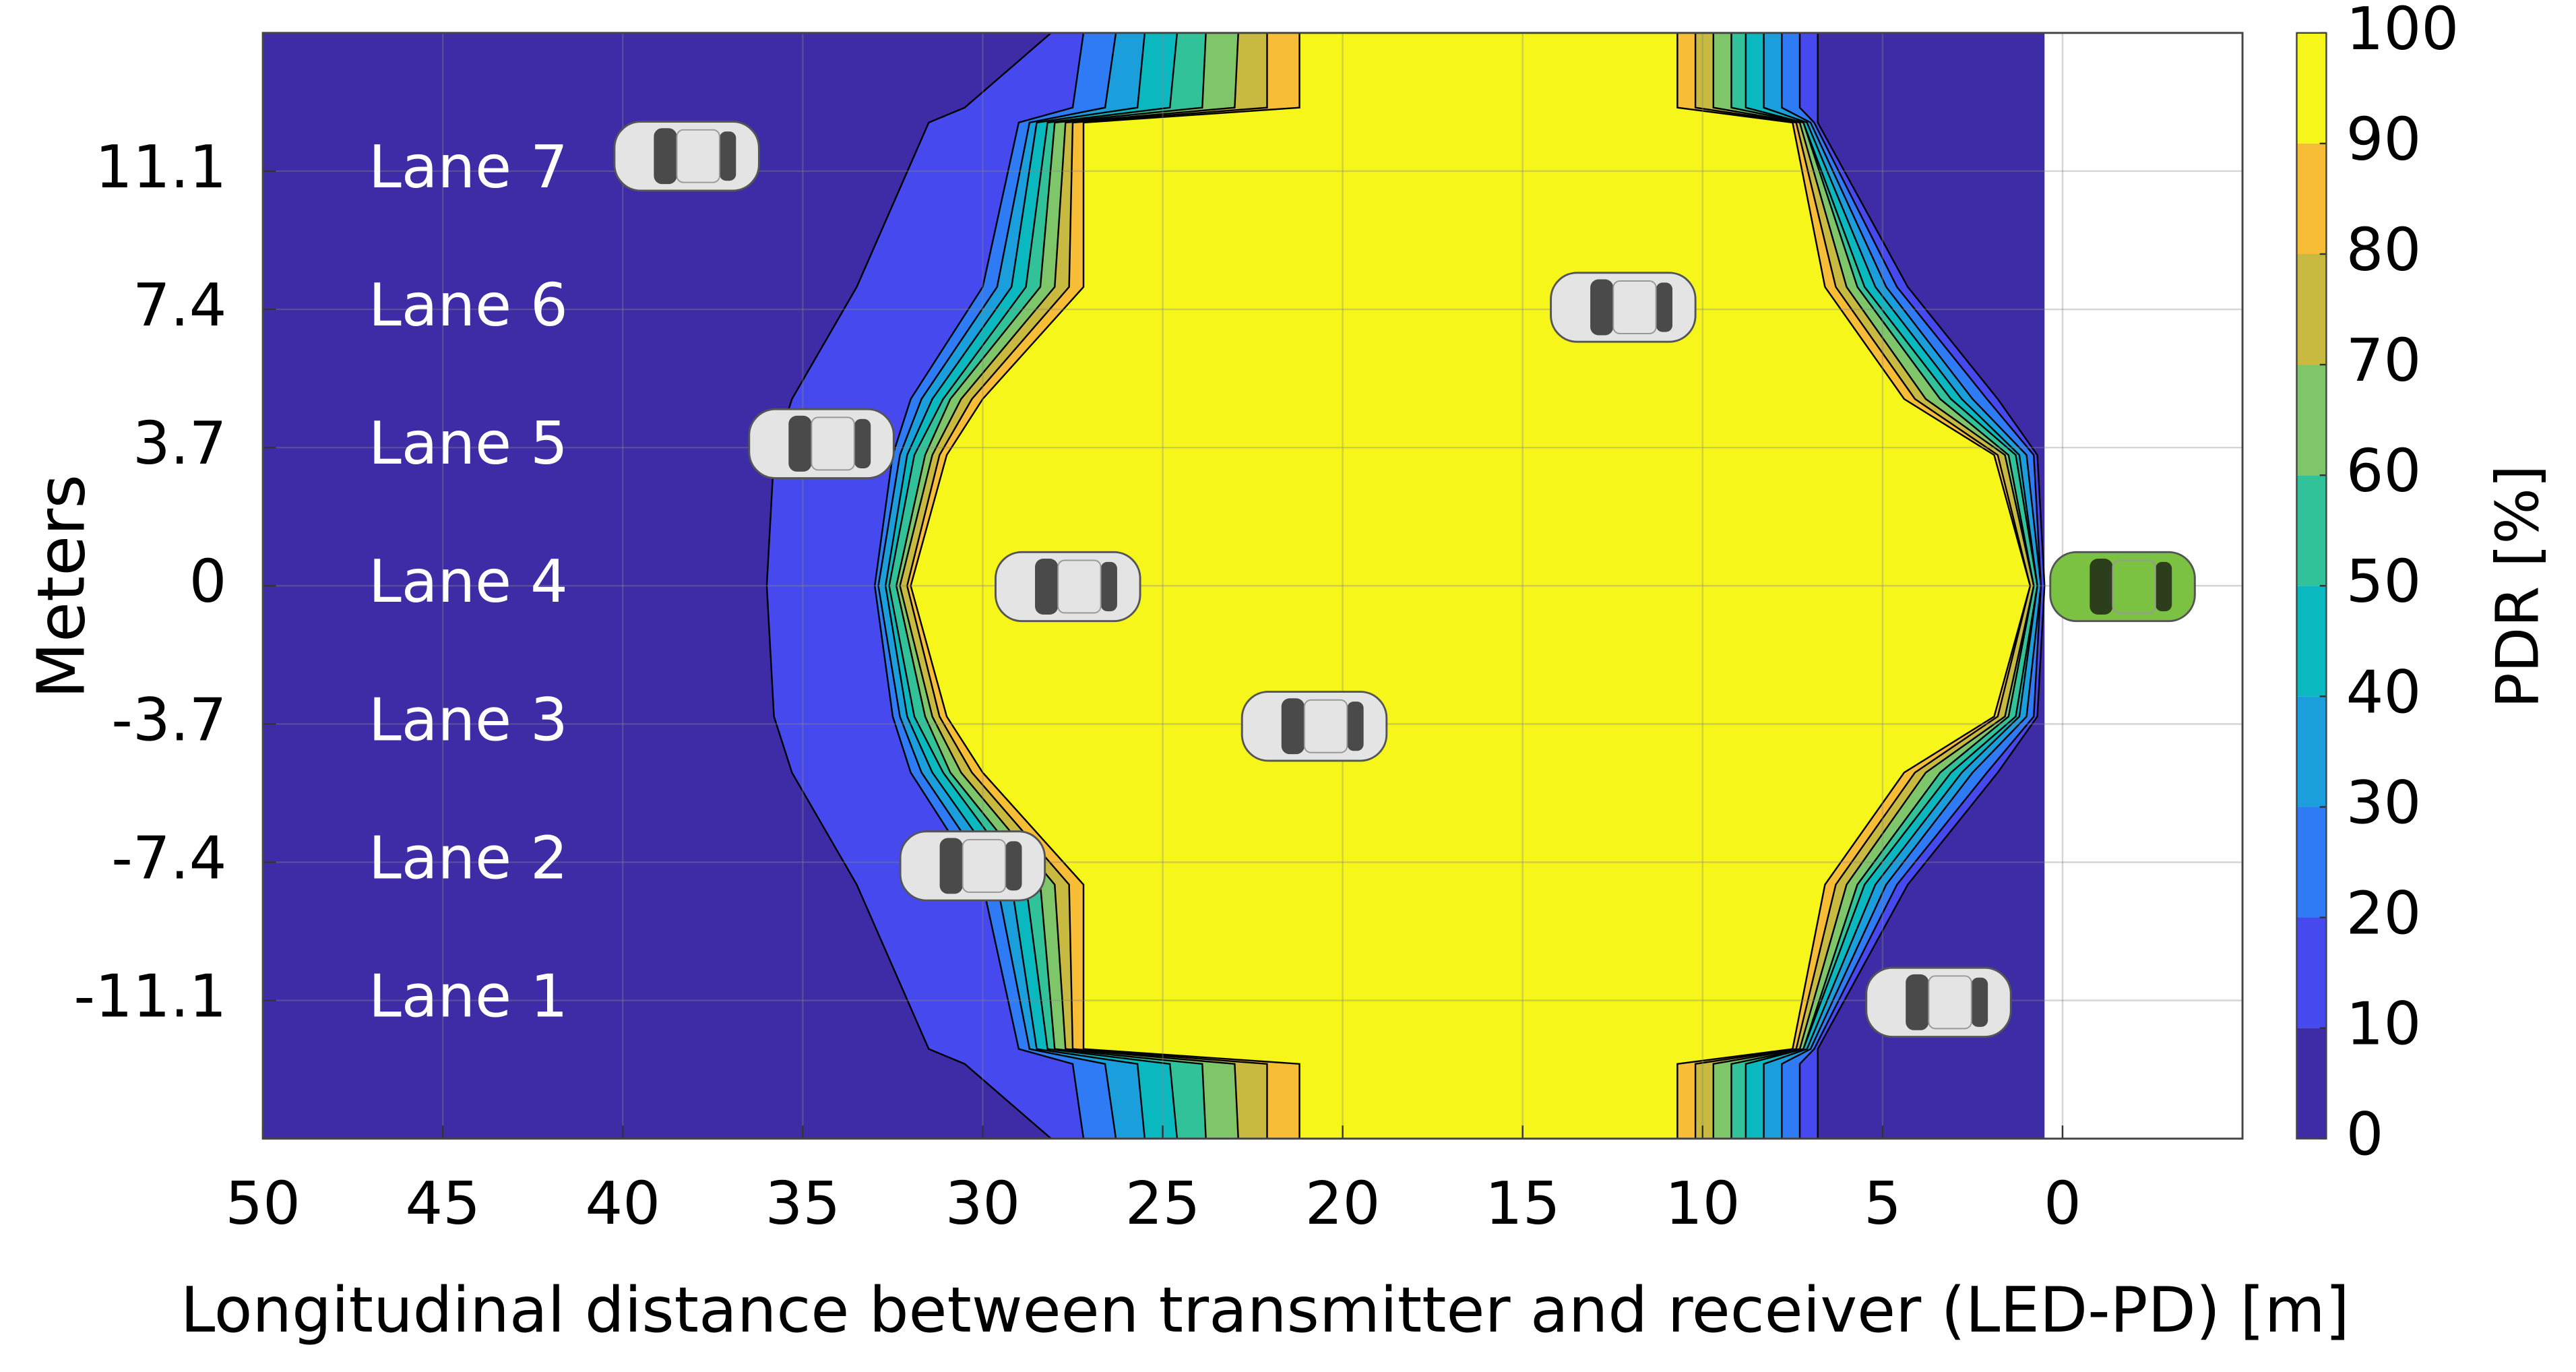 This screenshot has height=1372, width=2576. Describe the element at coordinates (2402, 31) in the screenshot. I see `colorbar-tick-label: 100` at that location.